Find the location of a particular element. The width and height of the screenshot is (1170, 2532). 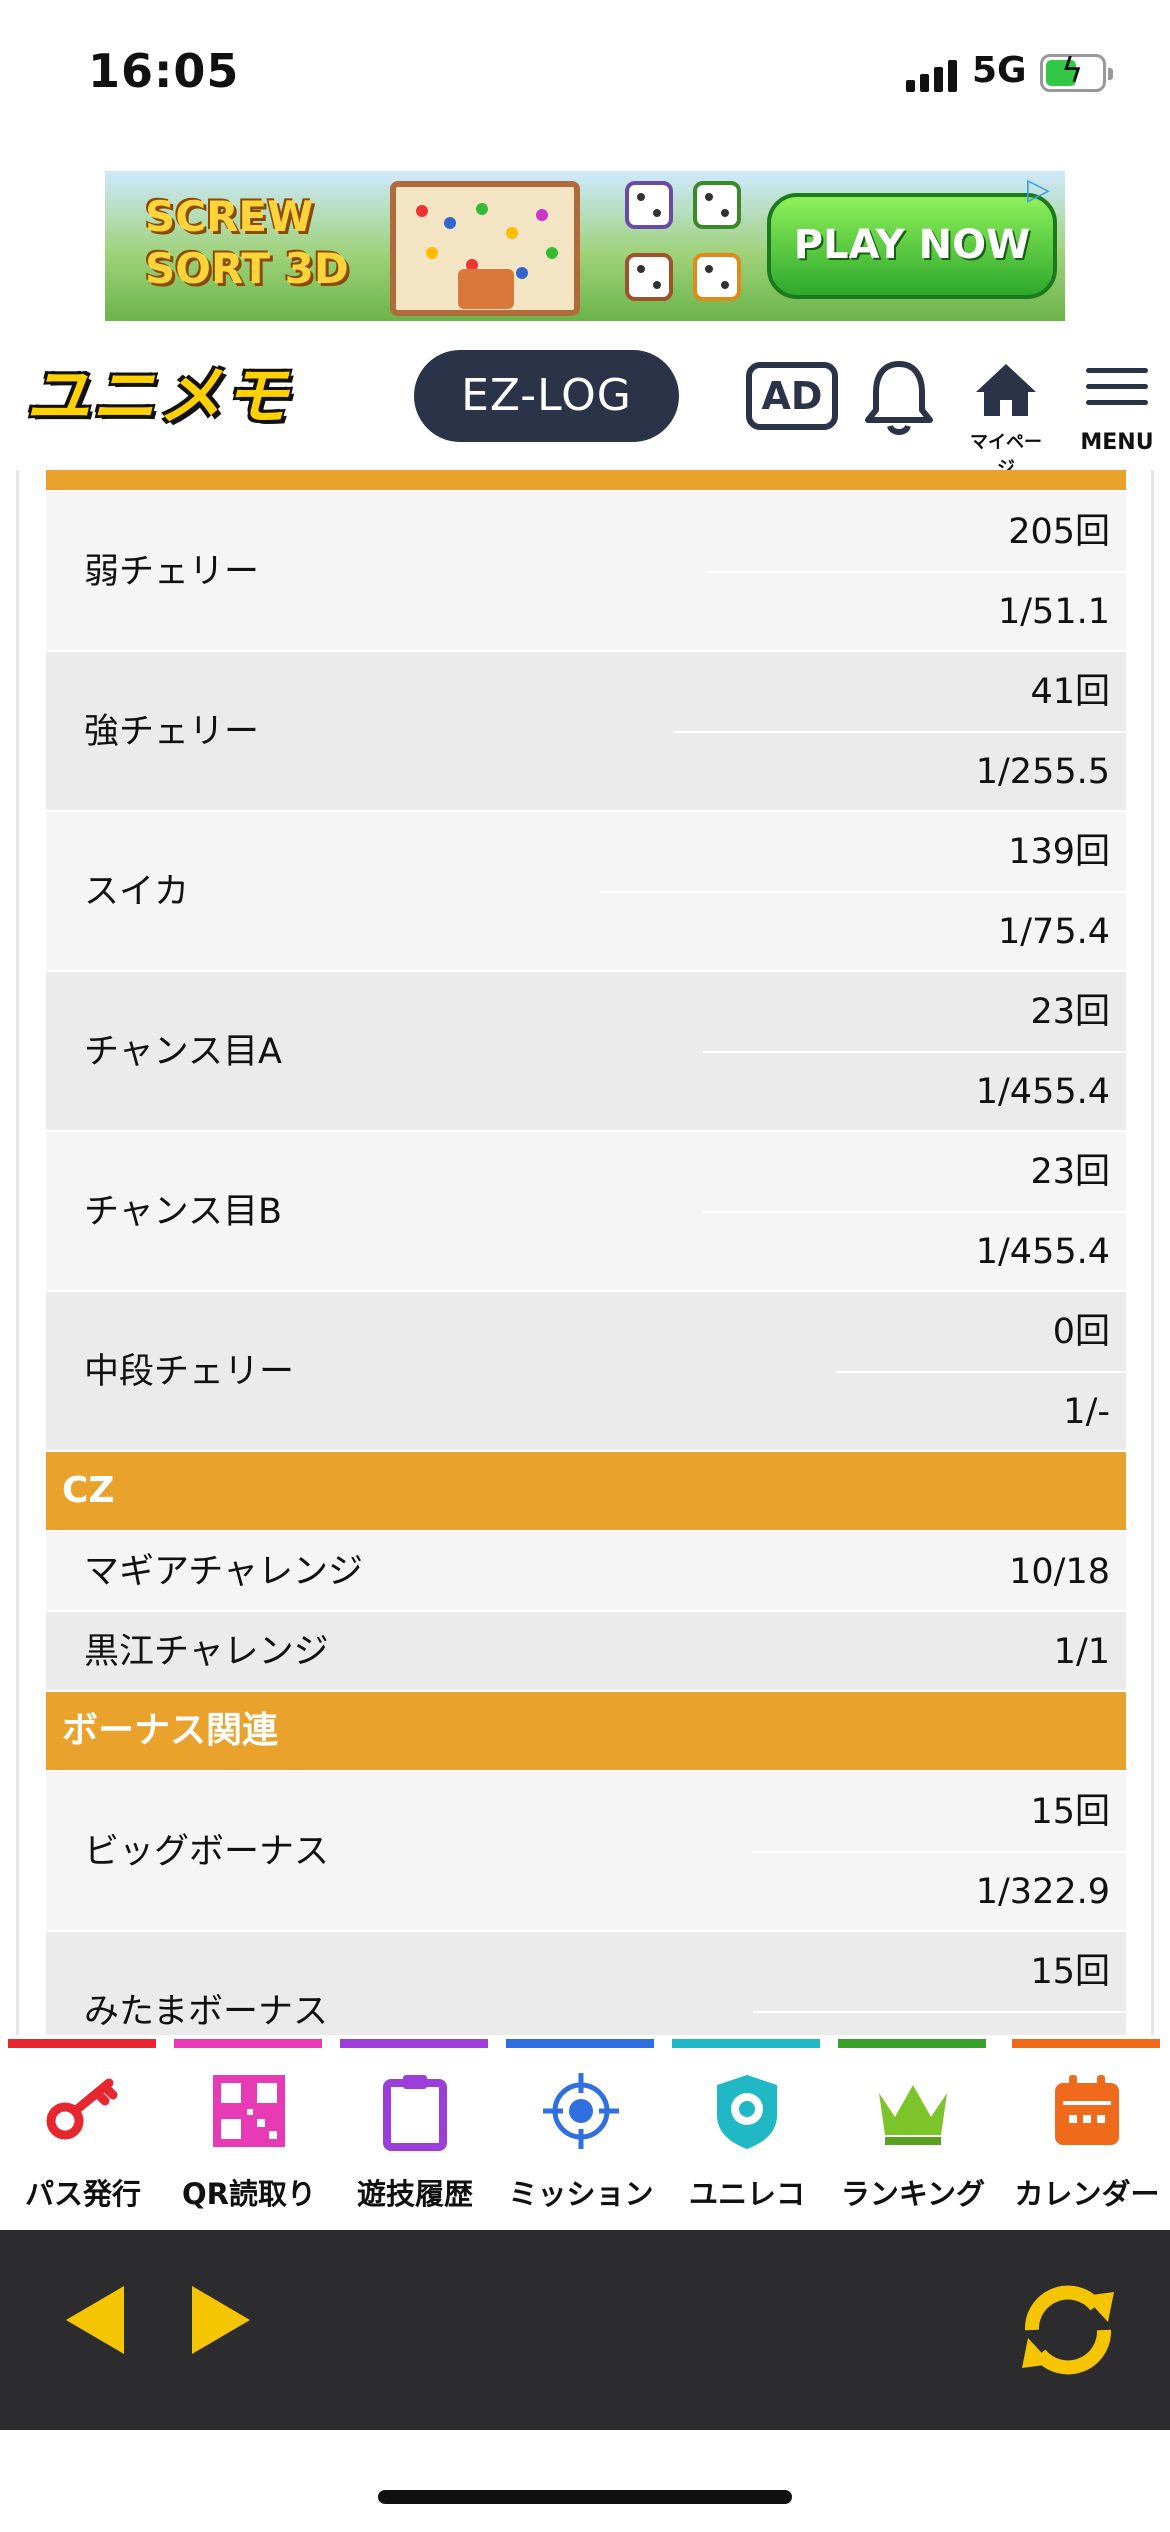

ad-title: SCREW SORT 3D is located at coordinates (247, 242).